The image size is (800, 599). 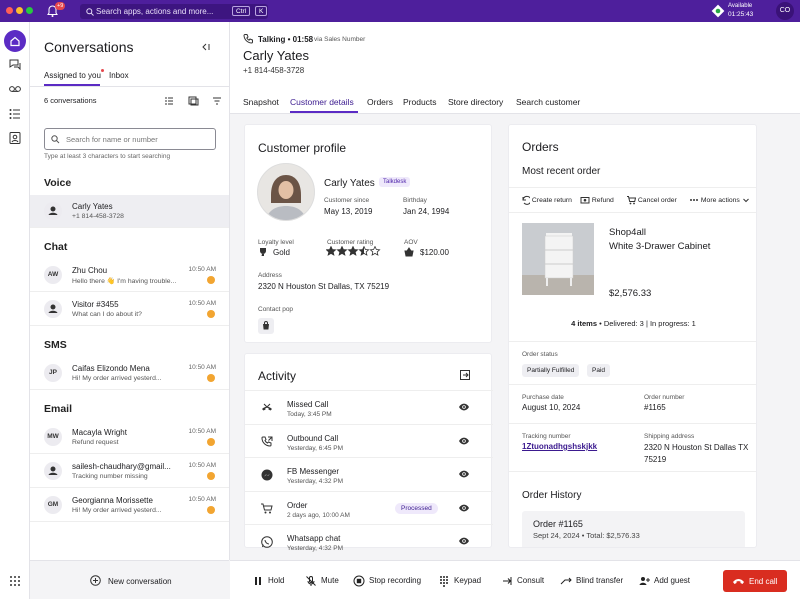 I want to click on activity-item: Missed Call Today, 3:45 PM, so click(x=369, y=406).